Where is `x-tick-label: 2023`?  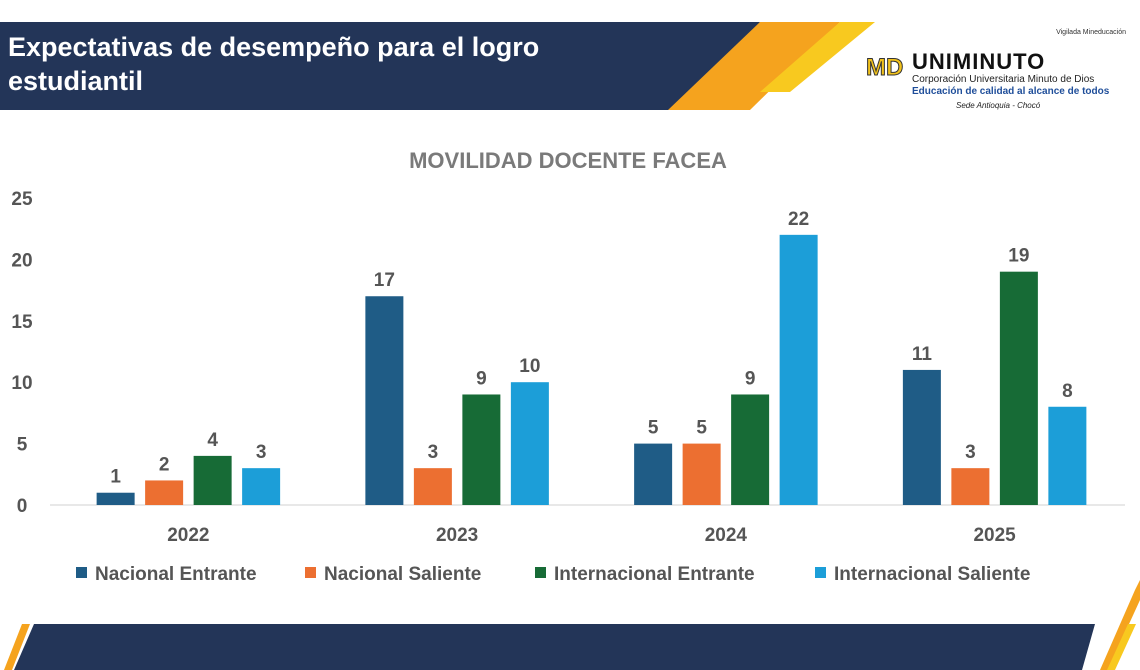
x-tick-label: 2023 is located at coordinates (457, 535).